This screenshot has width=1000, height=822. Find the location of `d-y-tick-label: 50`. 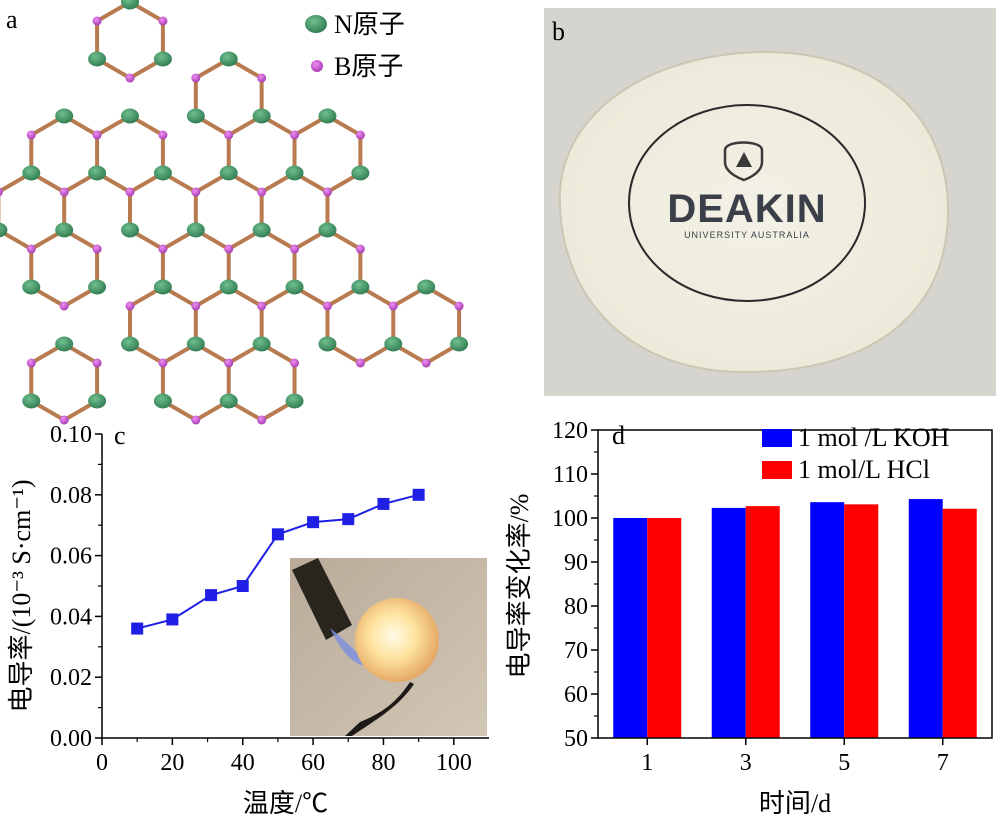

d-y-tick-label: 50 is located at coordinates (576, 739).